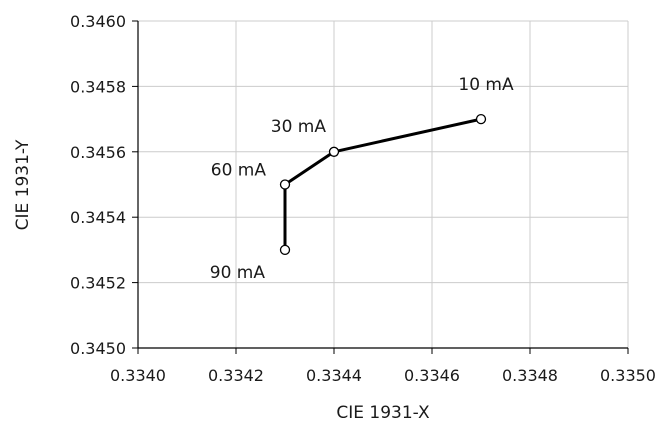 The image size is (660, 429). What do you see at coordinates (432, 375) in the screenshot?
I see `x-tick-label: 0.3346` at bounding box center [432, 375].